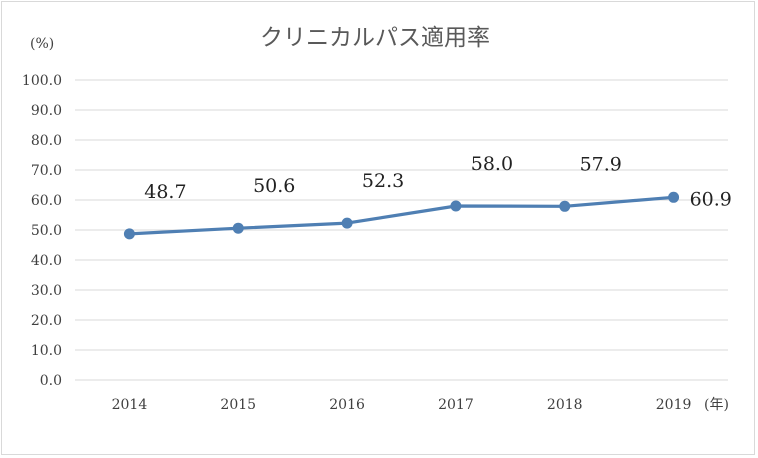 The height and width of the screenshot is (458, 758). I want to click on data-label: 58.0, so click(492, 164).